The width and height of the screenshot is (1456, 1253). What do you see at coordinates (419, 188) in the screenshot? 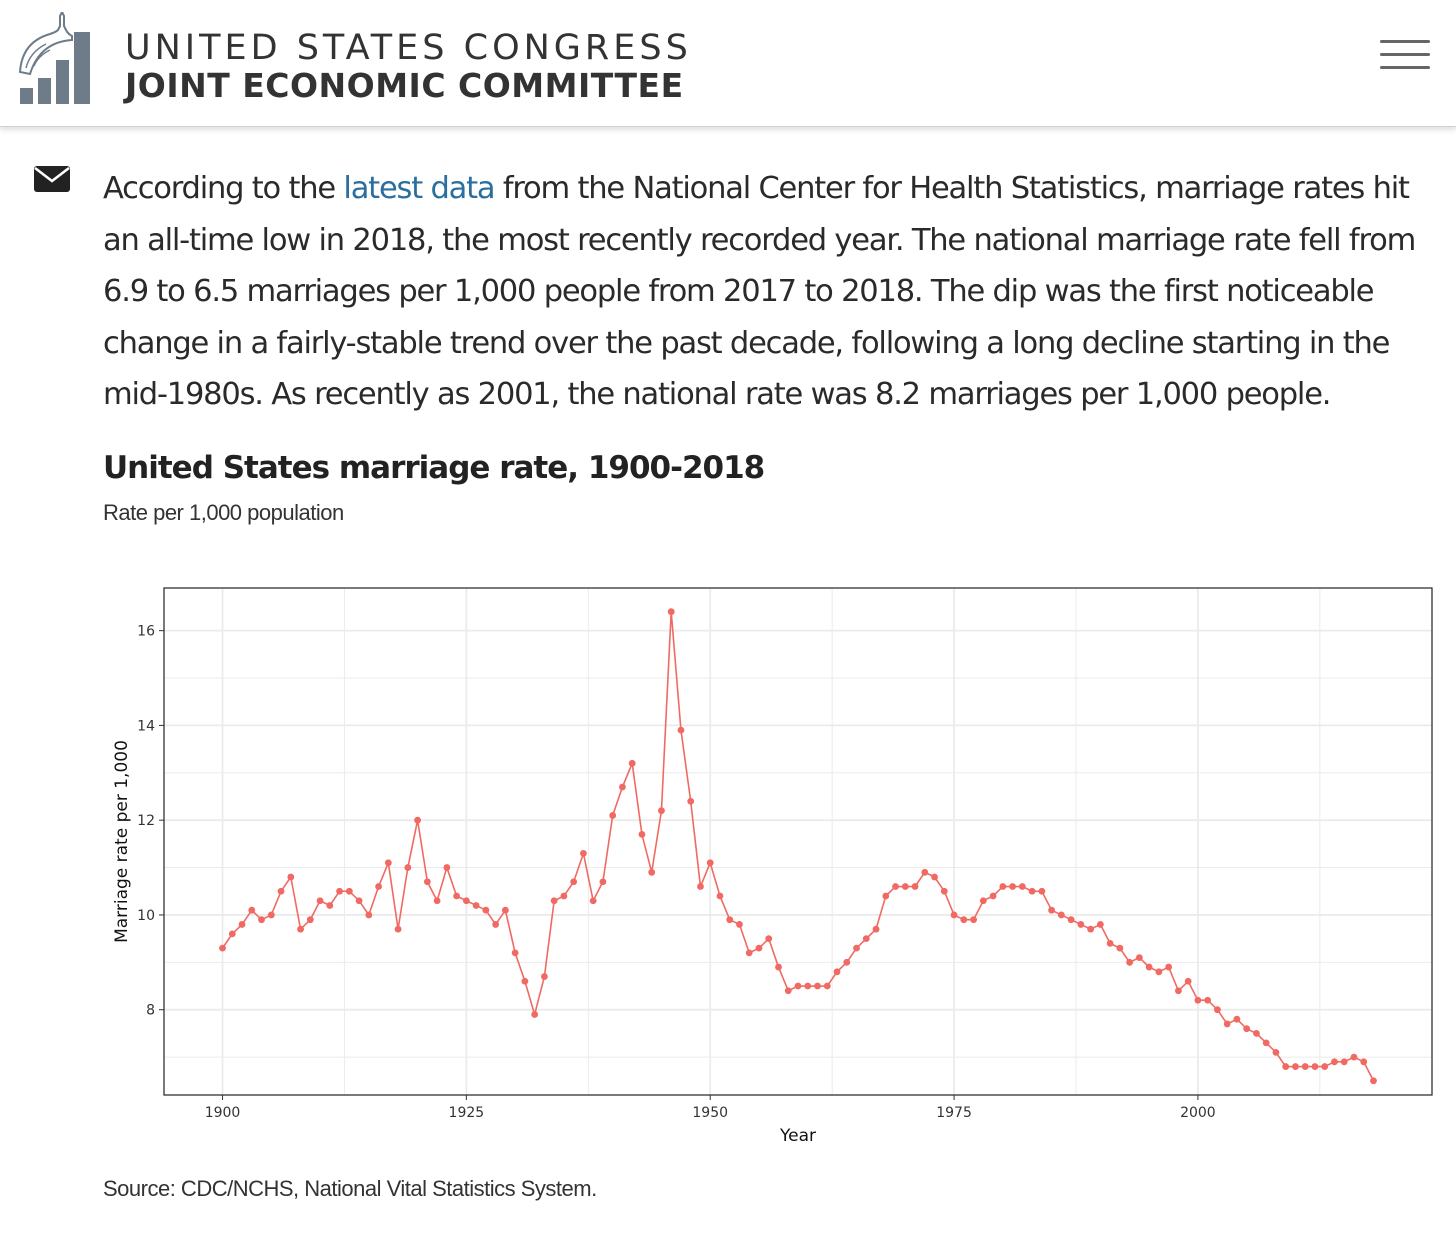
I see `latest-data-link: latest data` at bounding box center [419, 188].